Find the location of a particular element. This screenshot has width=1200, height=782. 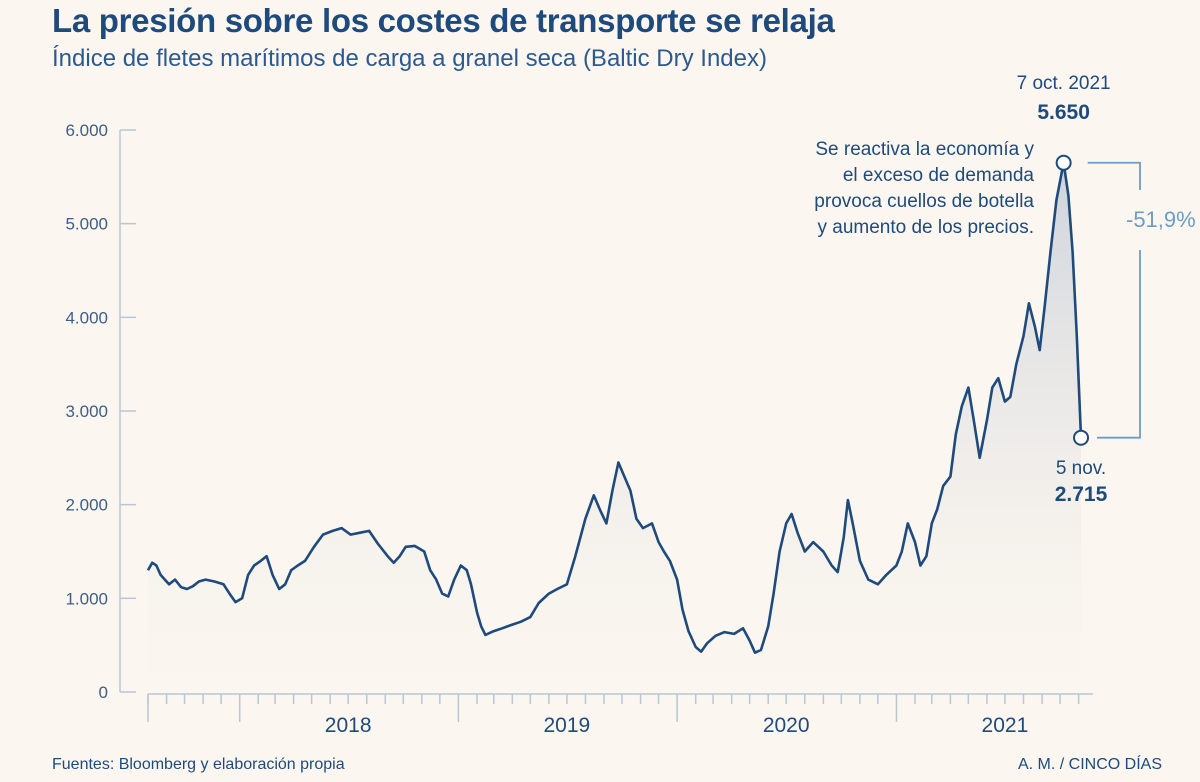

credit-note: A. M. / CINCO DÍAS is located at coordinates (1089, 764).